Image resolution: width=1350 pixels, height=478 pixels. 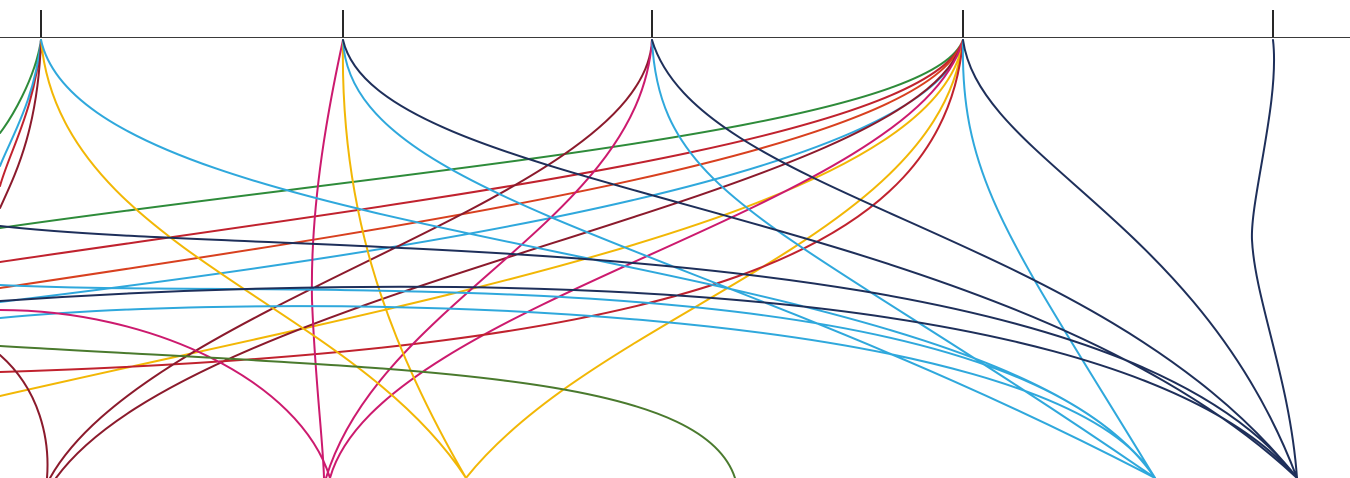 I want to click on flow-maroon-top1-left, so click(x=21, y=124).